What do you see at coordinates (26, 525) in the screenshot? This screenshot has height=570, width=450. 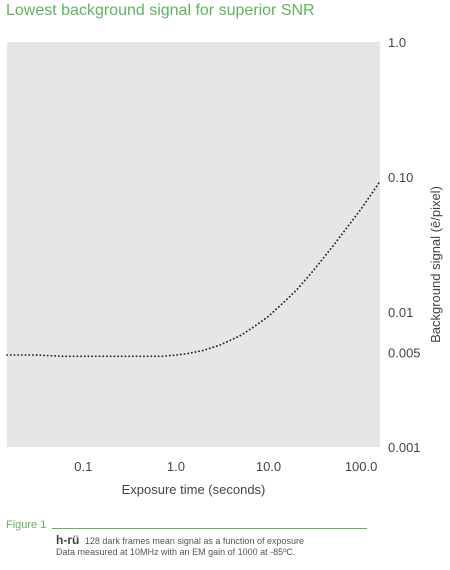 I see `figure-label: Figure 1` at bounding box center [26, 525].